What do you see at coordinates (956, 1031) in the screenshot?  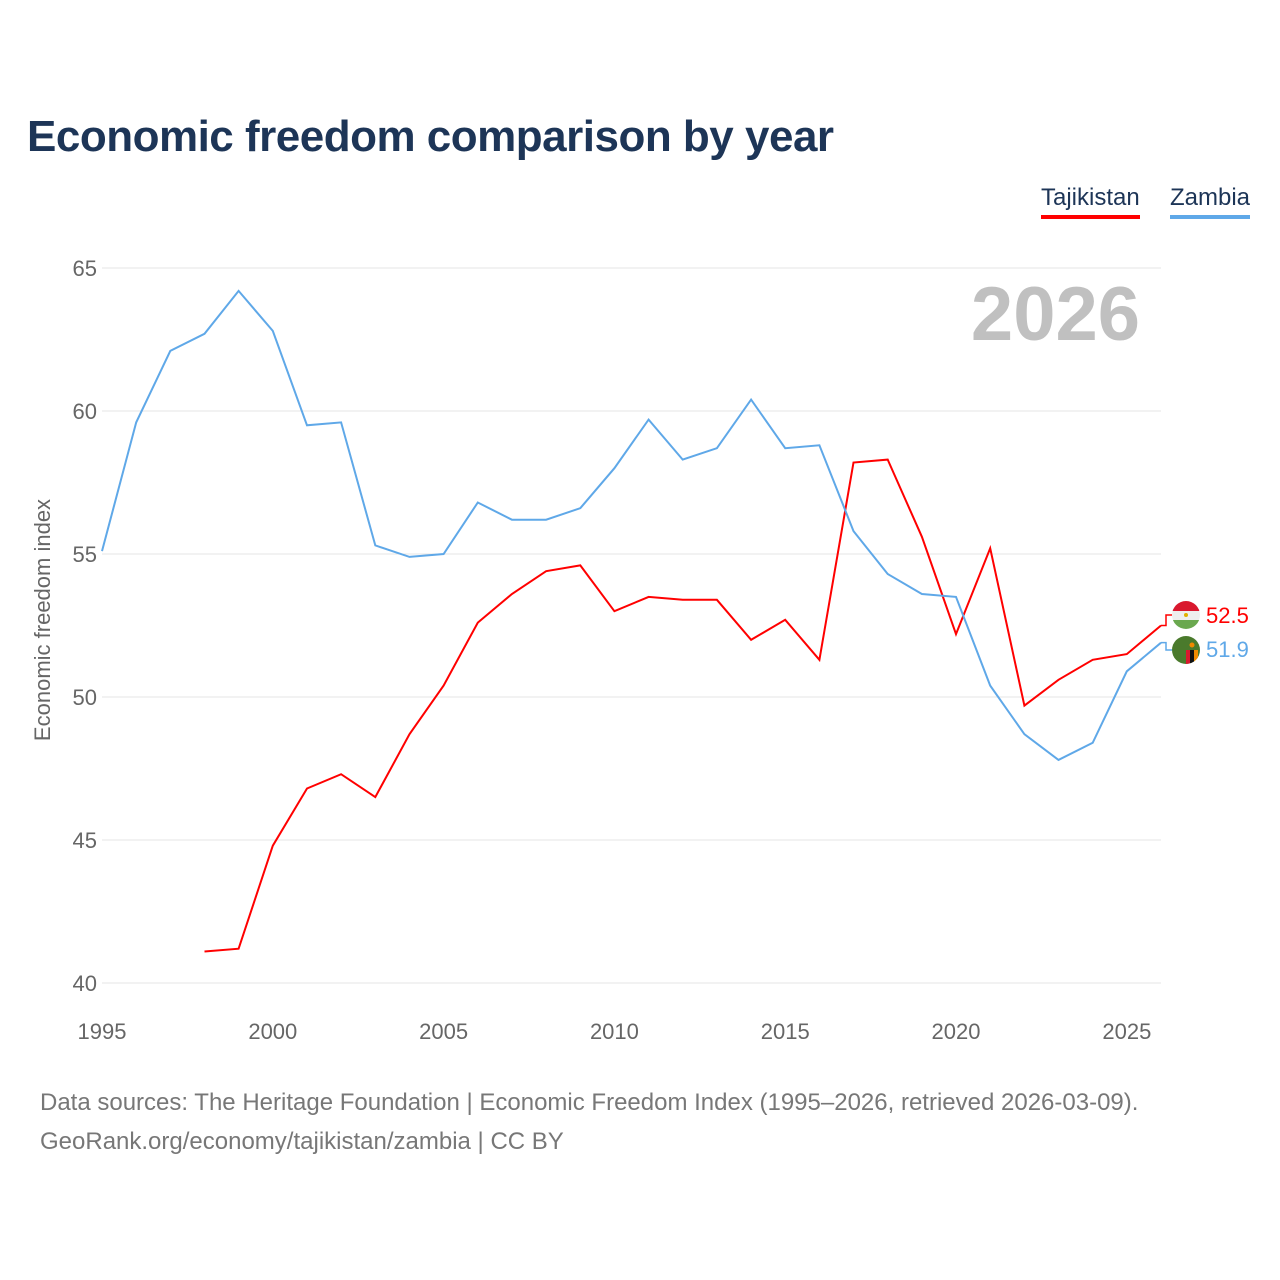 I see `x-tick-label: 2020` at bounding box center [956, 1031].